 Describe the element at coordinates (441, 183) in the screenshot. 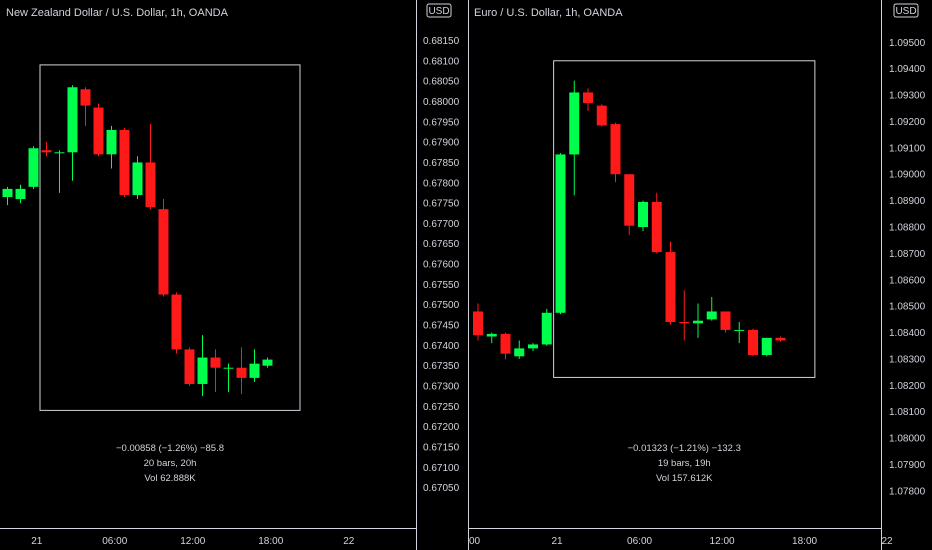

I see `y-tick-label: 0.67800` at that location.